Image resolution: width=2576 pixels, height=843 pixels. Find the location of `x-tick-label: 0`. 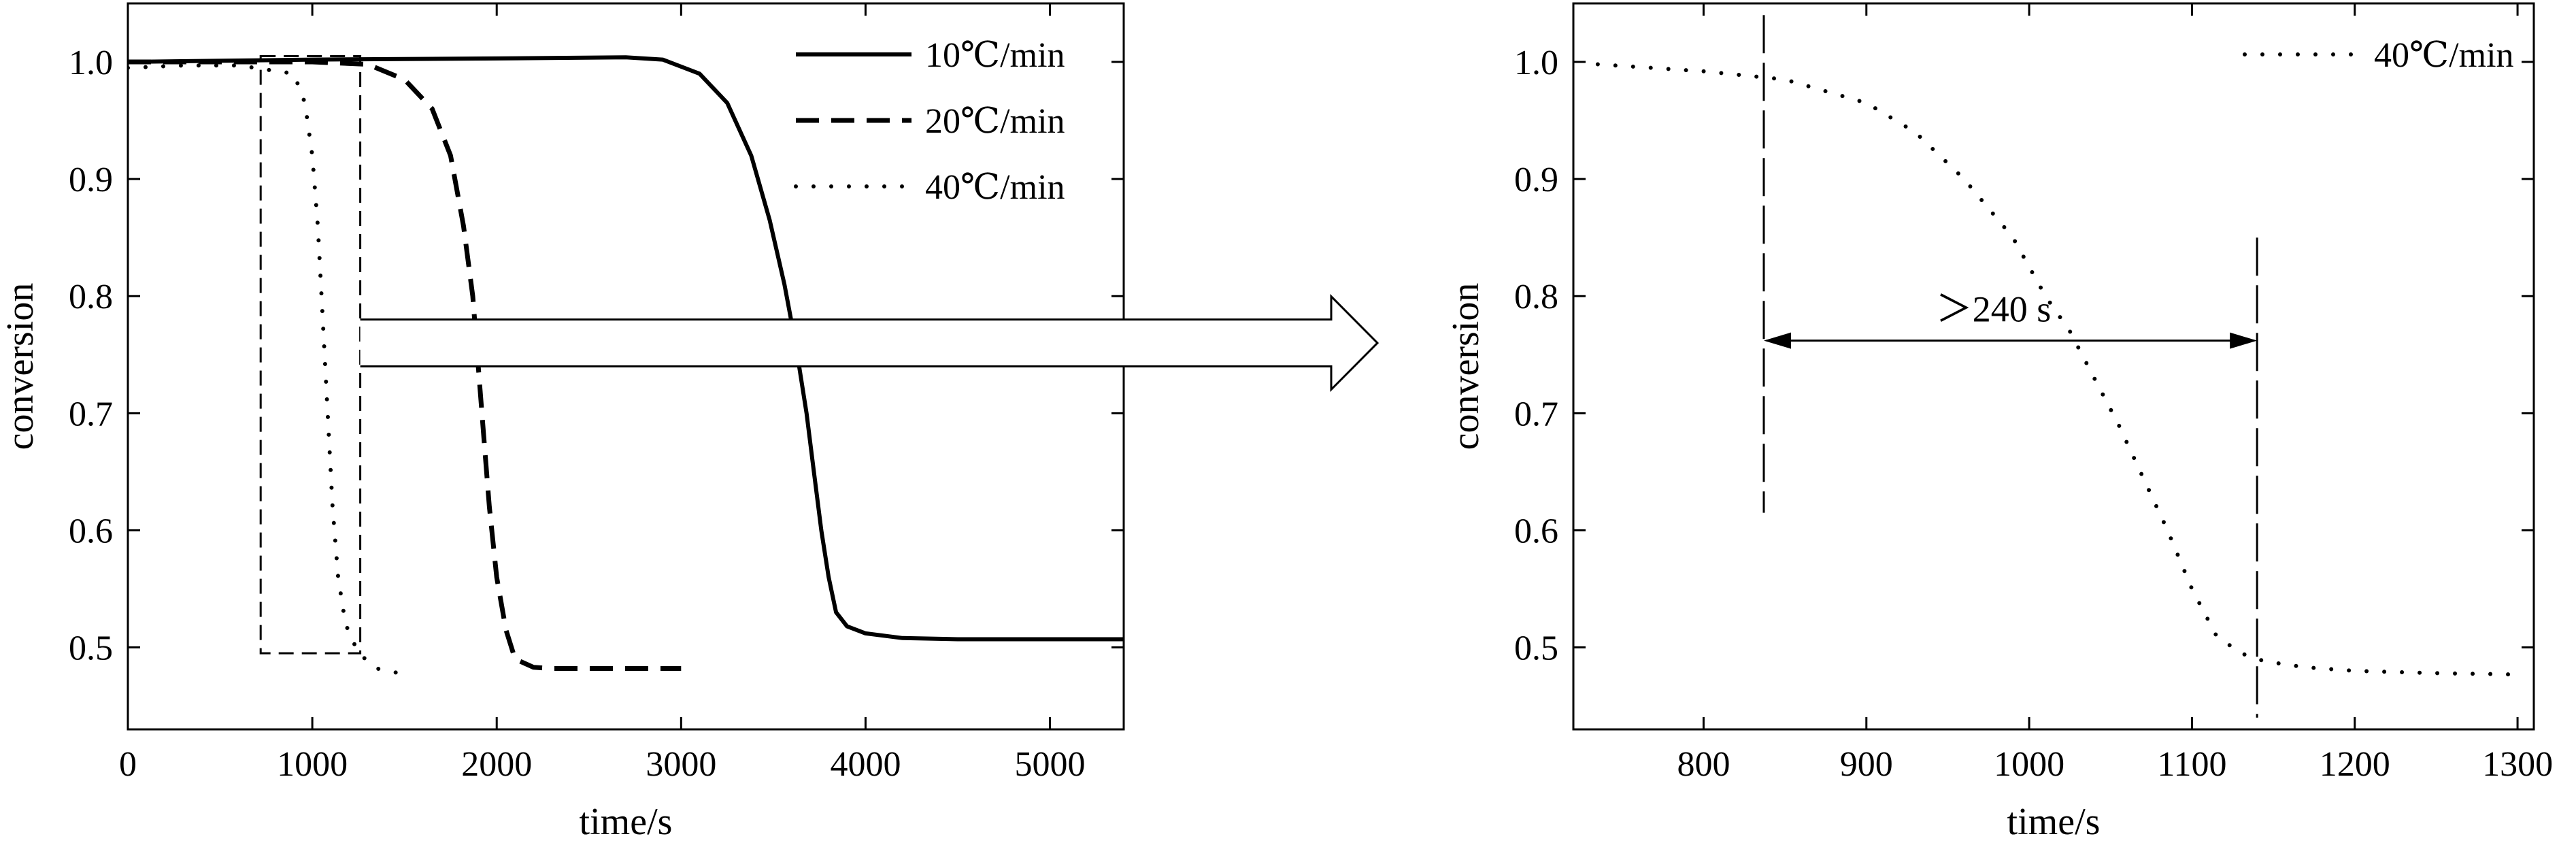

x-tick-label: 0 is located at coordinates (128, 764).